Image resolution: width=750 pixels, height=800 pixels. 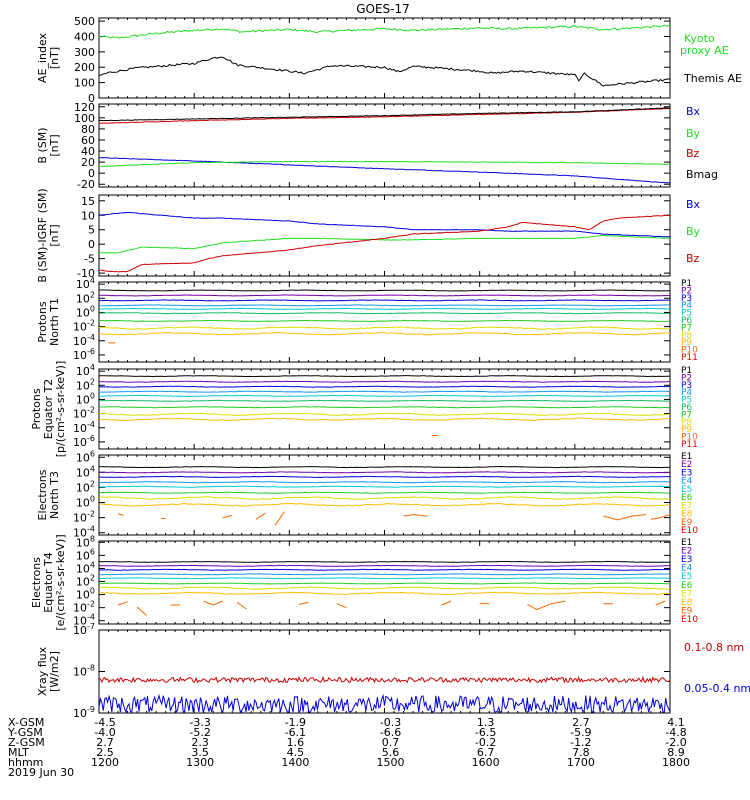 What do you see at coordinates (686, 314) in the screenshot?
I see `legend-p5: P5` at bounding box center [686, 314].